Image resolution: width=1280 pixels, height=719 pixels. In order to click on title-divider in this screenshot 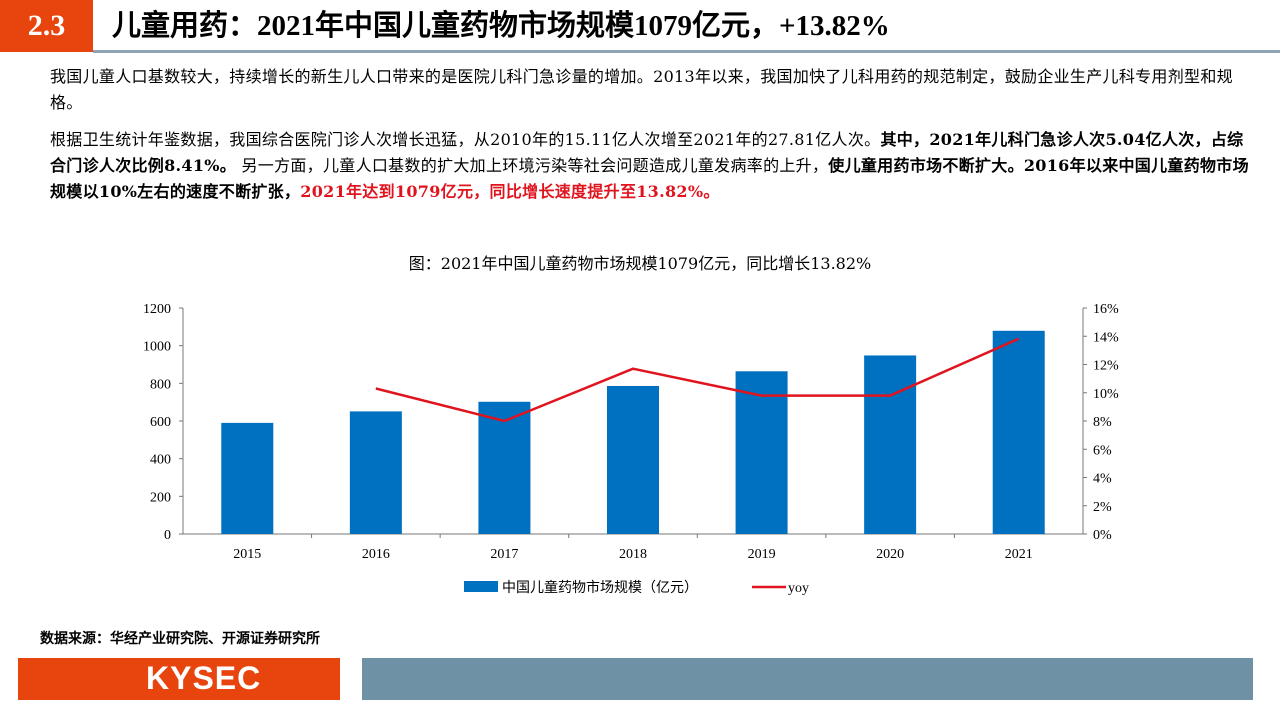, I will do `click(686, 51)`.